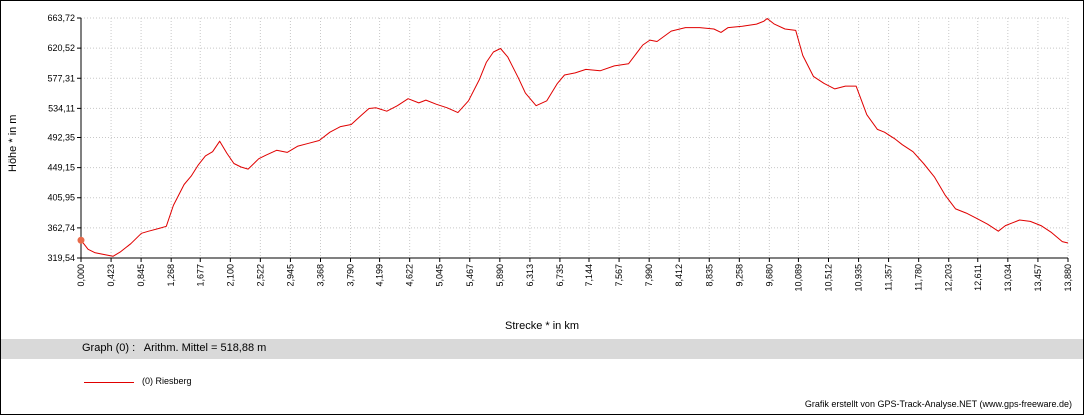  I want to click on x-tick-label: 13,034, so click(1008, 278).